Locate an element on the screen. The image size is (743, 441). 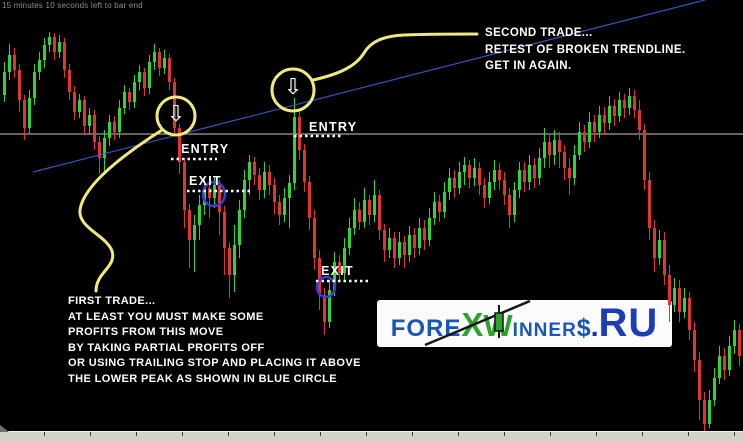
first-trade-line: PROFITS FROM THIS MOVE is located at coordinates (146, 332).